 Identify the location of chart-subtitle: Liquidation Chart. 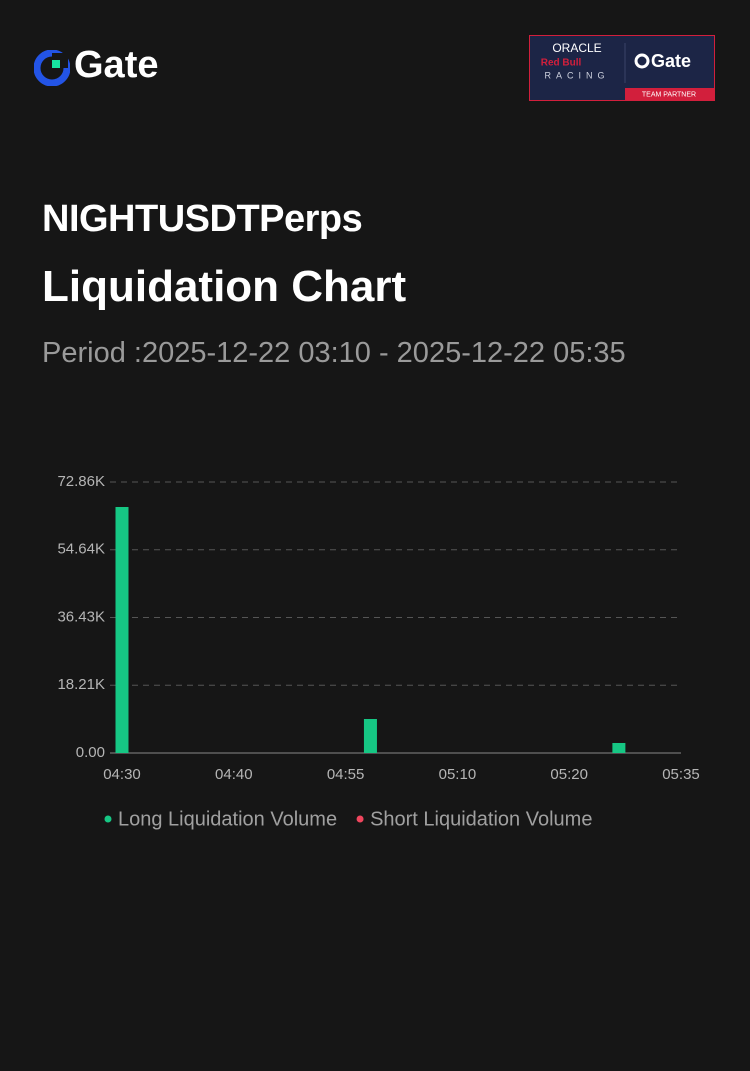
(224, 286).